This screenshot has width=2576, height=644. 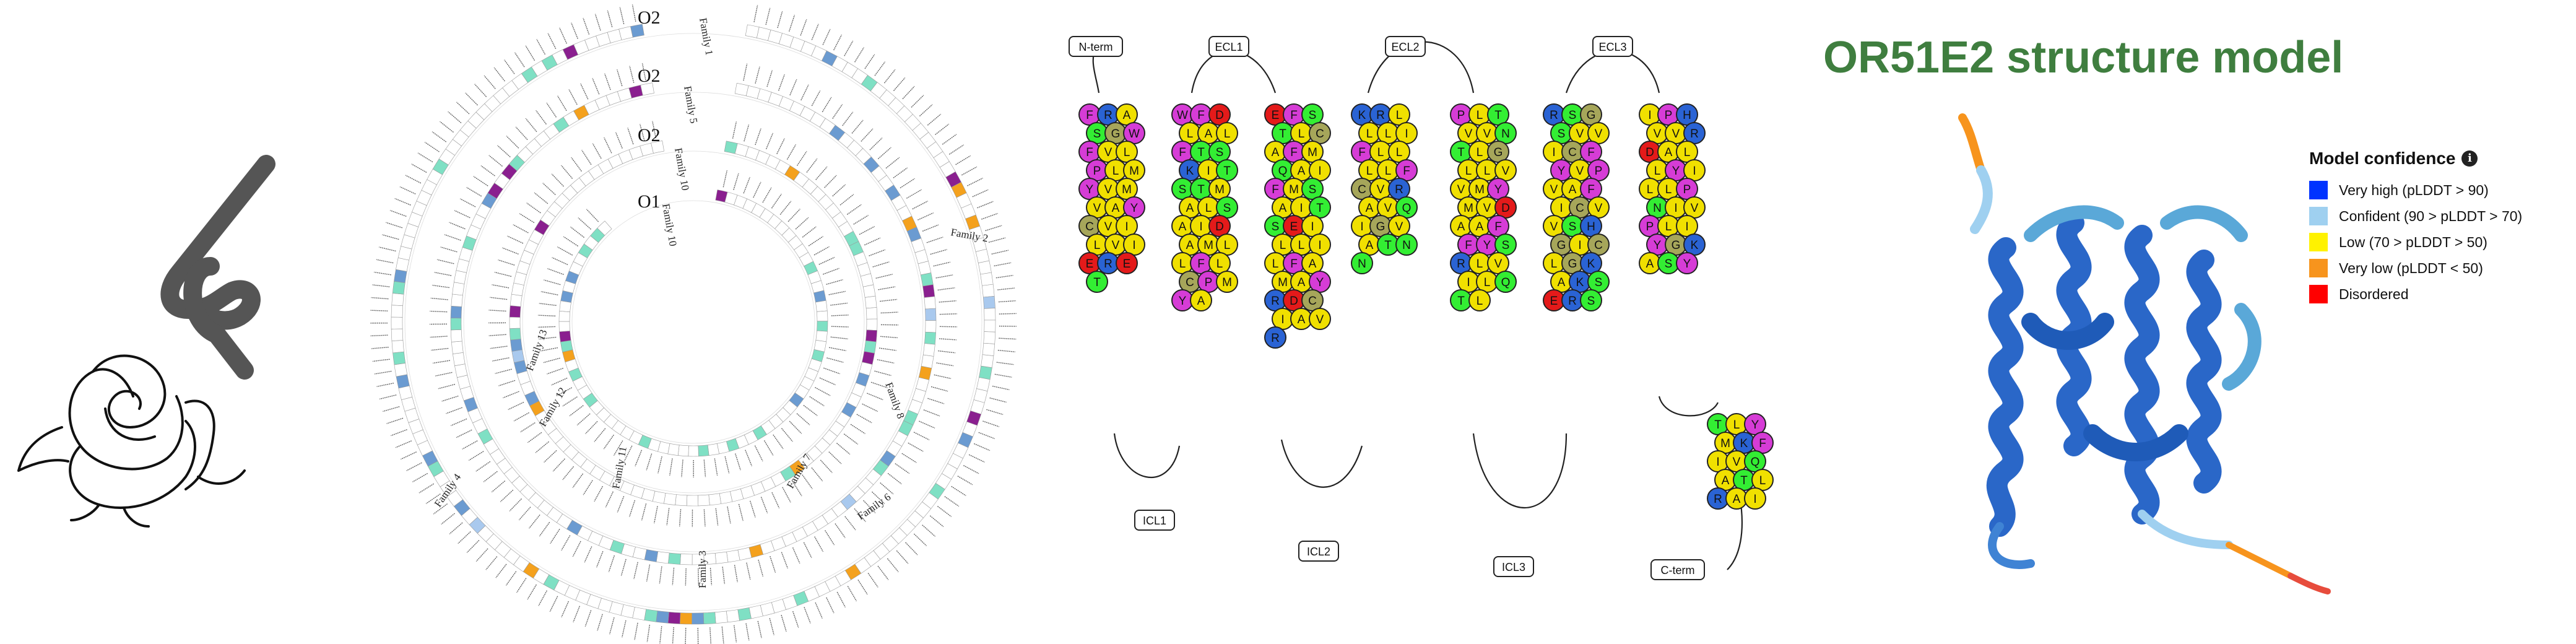 What do you see at coordinates (682, 169) in the screenshot?
I see `family-label: Family 10` at bounding box center [682, 169].